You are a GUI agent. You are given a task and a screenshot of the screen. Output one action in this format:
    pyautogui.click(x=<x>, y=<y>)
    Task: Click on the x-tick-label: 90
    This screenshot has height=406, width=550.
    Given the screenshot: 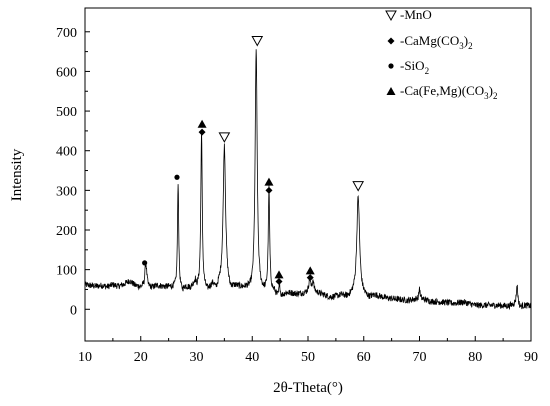 What is the action you would take?
    pyautogui.click(x=531, y=357)
    